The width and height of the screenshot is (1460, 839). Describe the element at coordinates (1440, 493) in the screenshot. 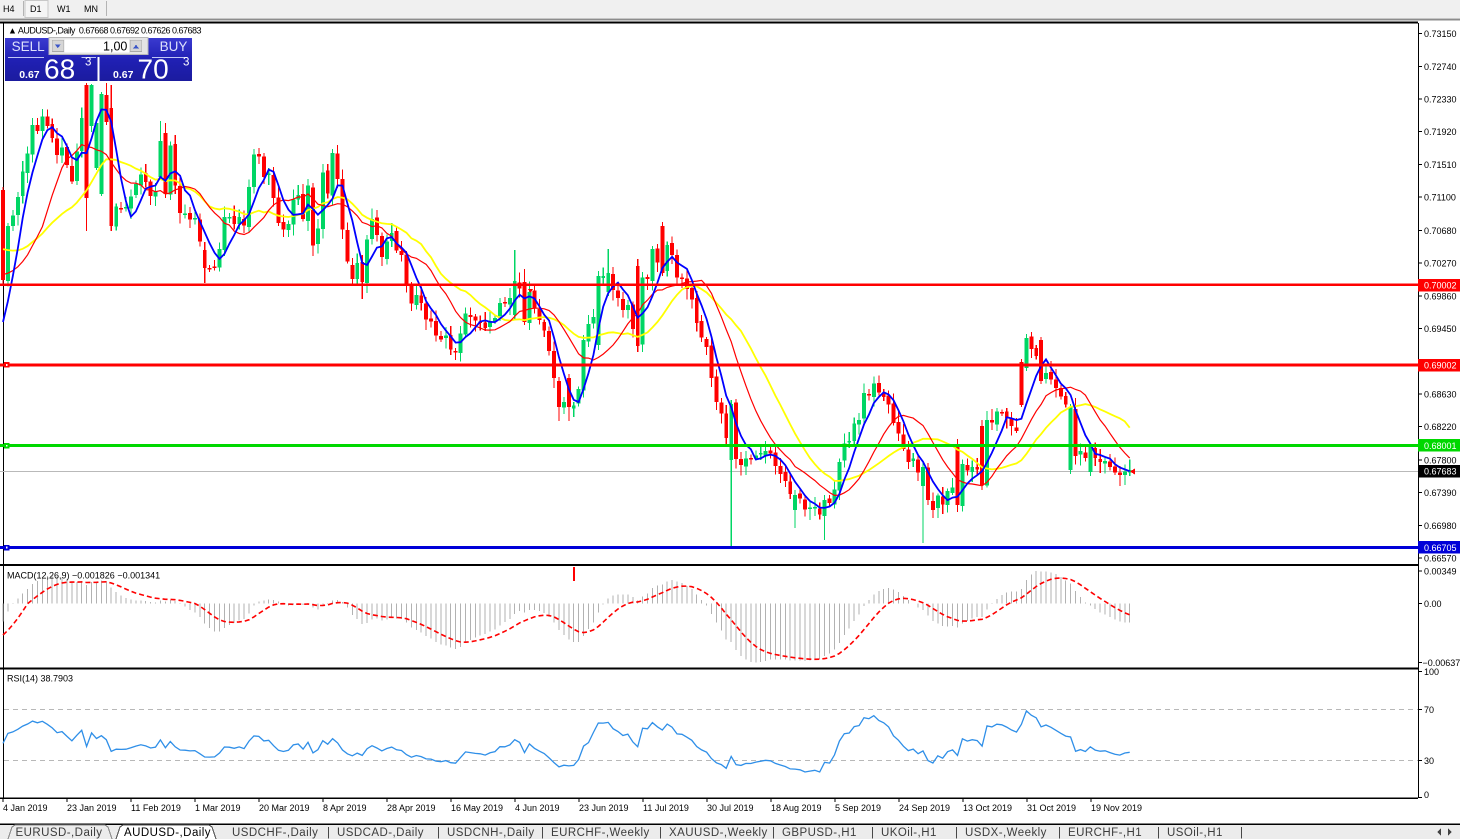

I see `svg-text: 0.67390` at that location.